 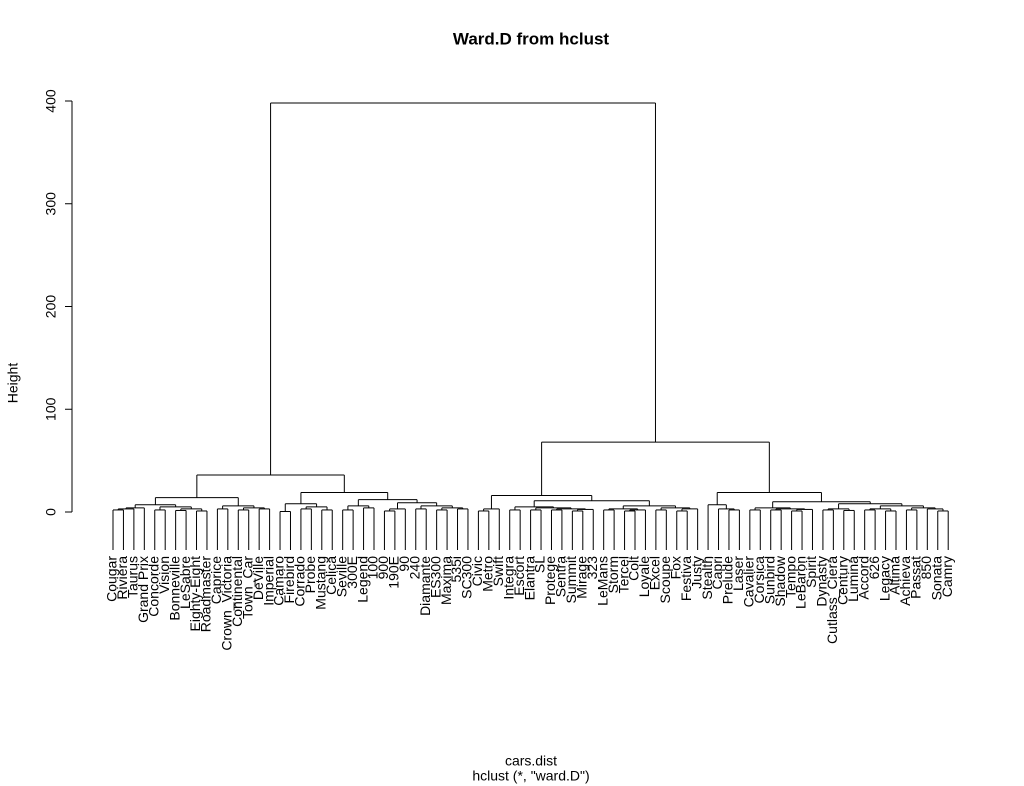 What do you see at coordinates (174, 588) in the screenshot?
I see `leaf-label: Bonneville` at bounding box center [174, 588].